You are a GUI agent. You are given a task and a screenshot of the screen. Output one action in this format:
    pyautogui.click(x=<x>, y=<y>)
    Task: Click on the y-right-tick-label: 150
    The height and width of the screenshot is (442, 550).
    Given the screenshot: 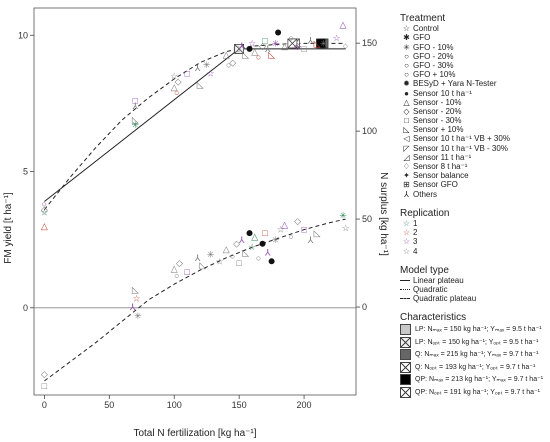 What is the action you would take?
    pyautogui.click(x=369, y=43)
    